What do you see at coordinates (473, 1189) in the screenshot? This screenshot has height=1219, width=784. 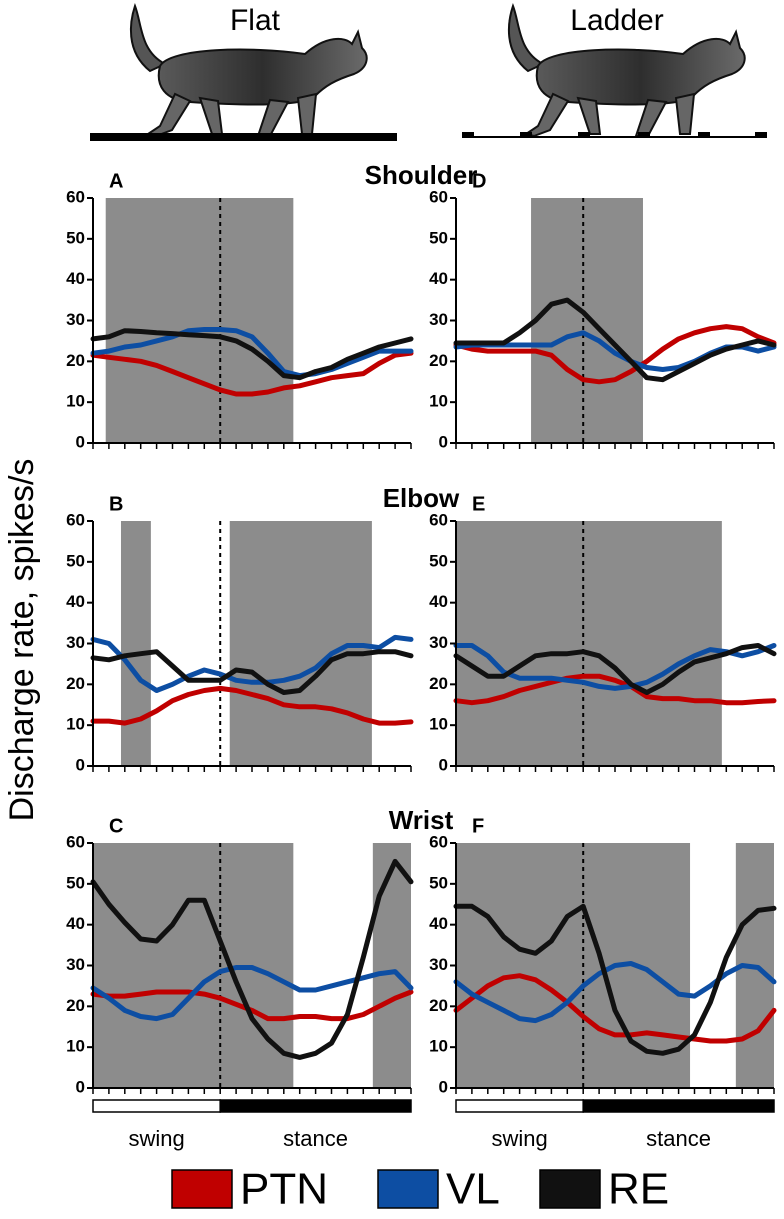 I see `legend-label: VL` at bounding box center [473, 1189].